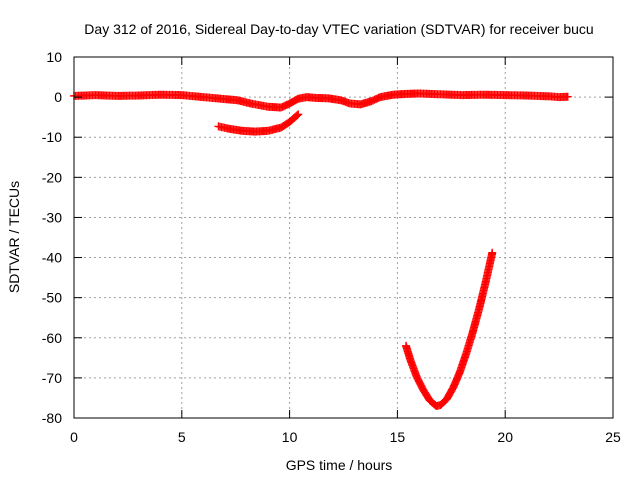 This screenshot has height=480, width=640. Describe the element at coordinates (339, 465) in the screenshot. I see `x-axis-label: GPS time / hours` at that location.